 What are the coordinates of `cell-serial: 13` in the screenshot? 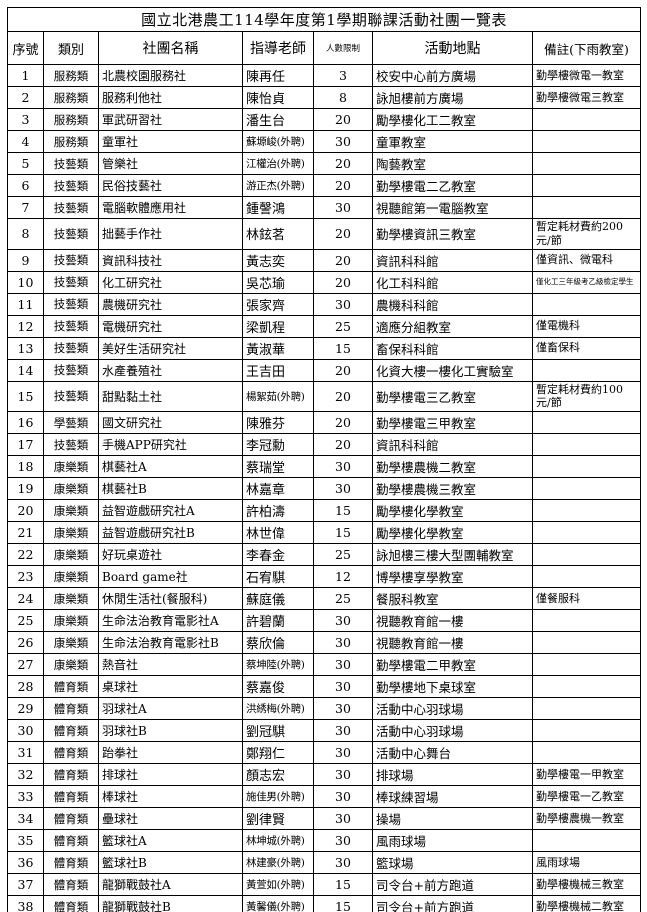 It's located at (25, 348).